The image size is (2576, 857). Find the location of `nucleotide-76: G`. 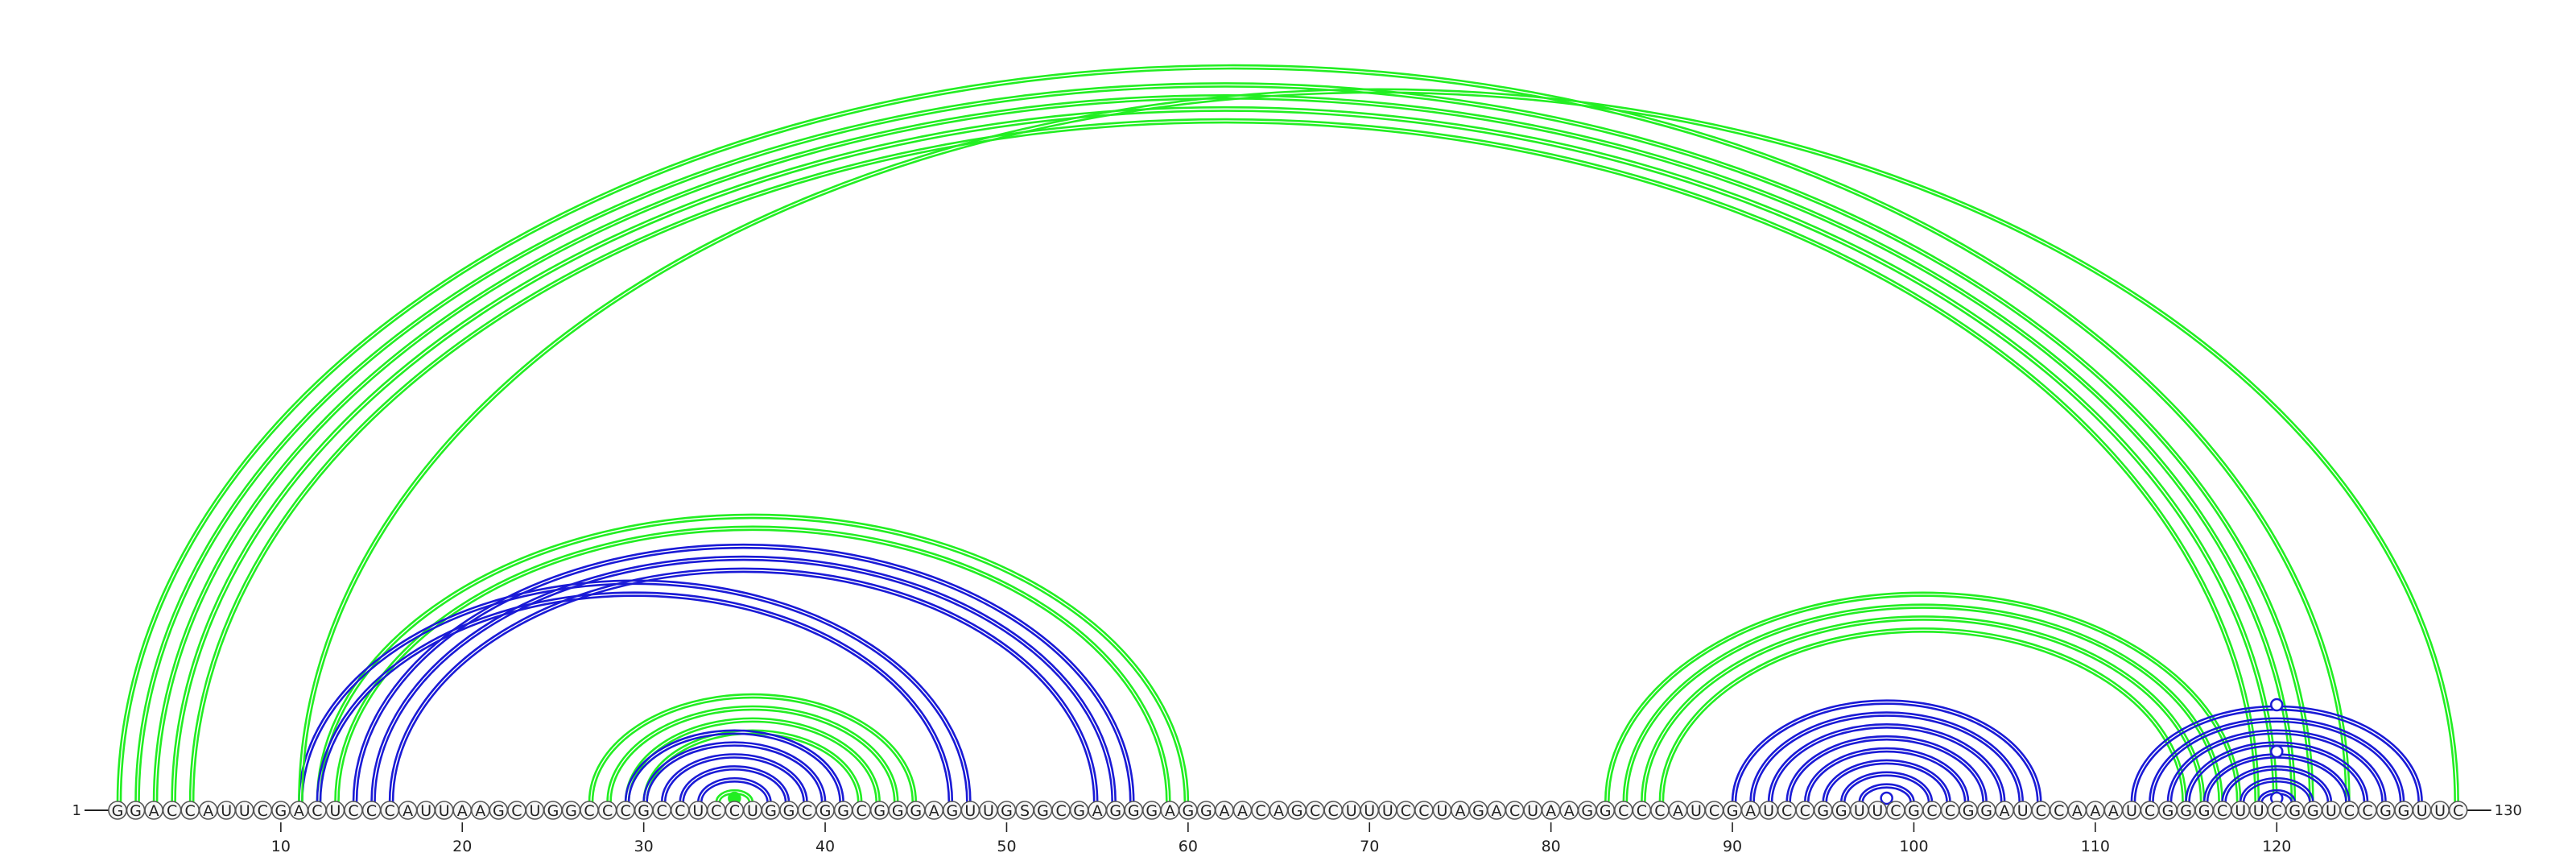

nucleotide-76: G is located at coordinates (1478, 810).